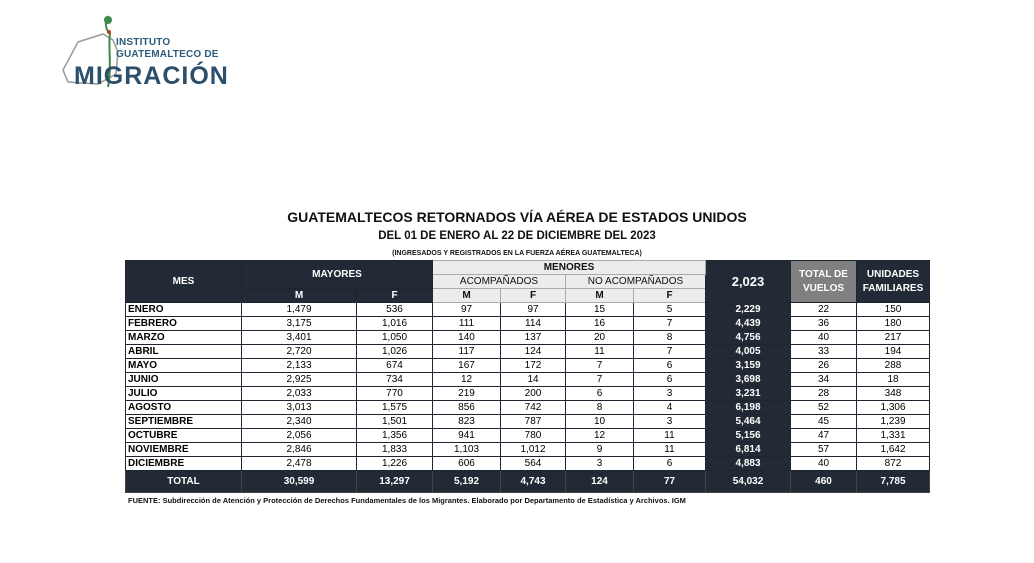 The width and height of the screenshot is (1034, 563). I want to click on table-cell: 14, so click(533, 379).